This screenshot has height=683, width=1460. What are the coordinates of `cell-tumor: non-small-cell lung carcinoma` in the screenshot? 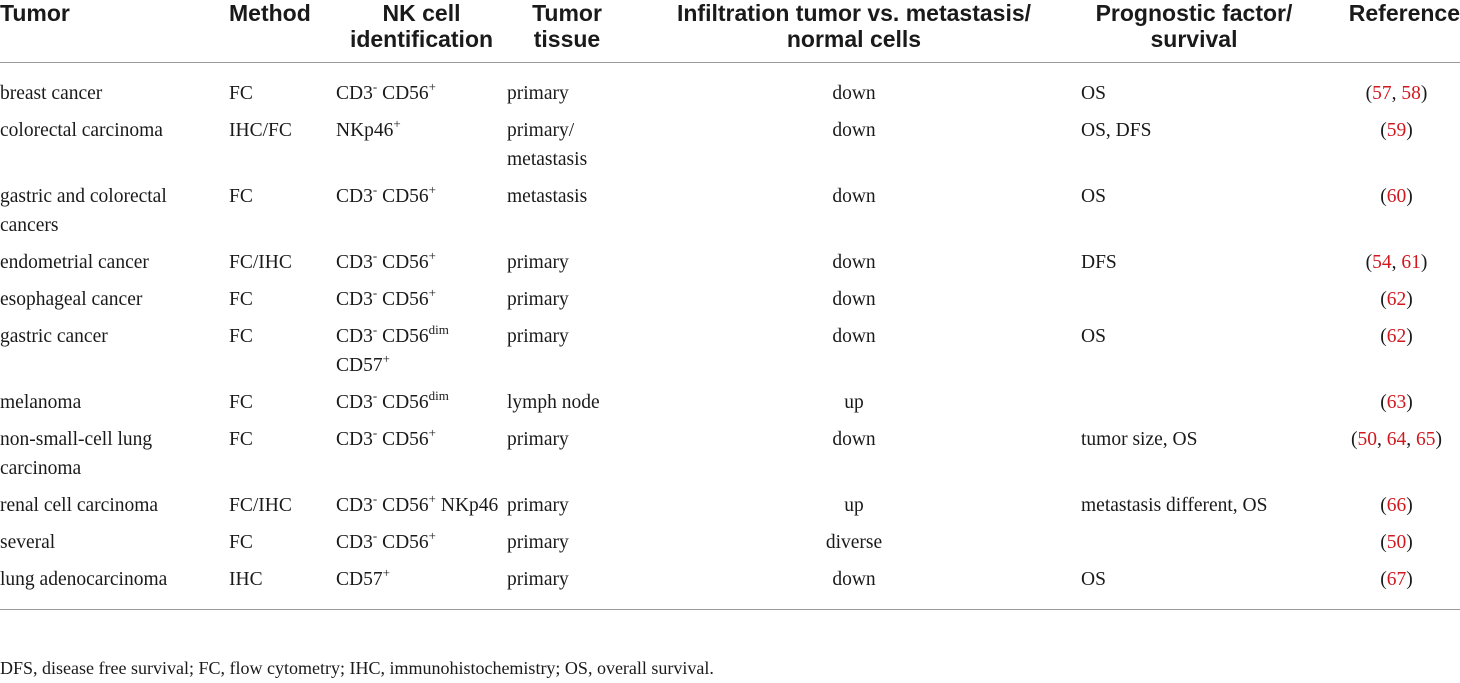 It's located at (76, 454).